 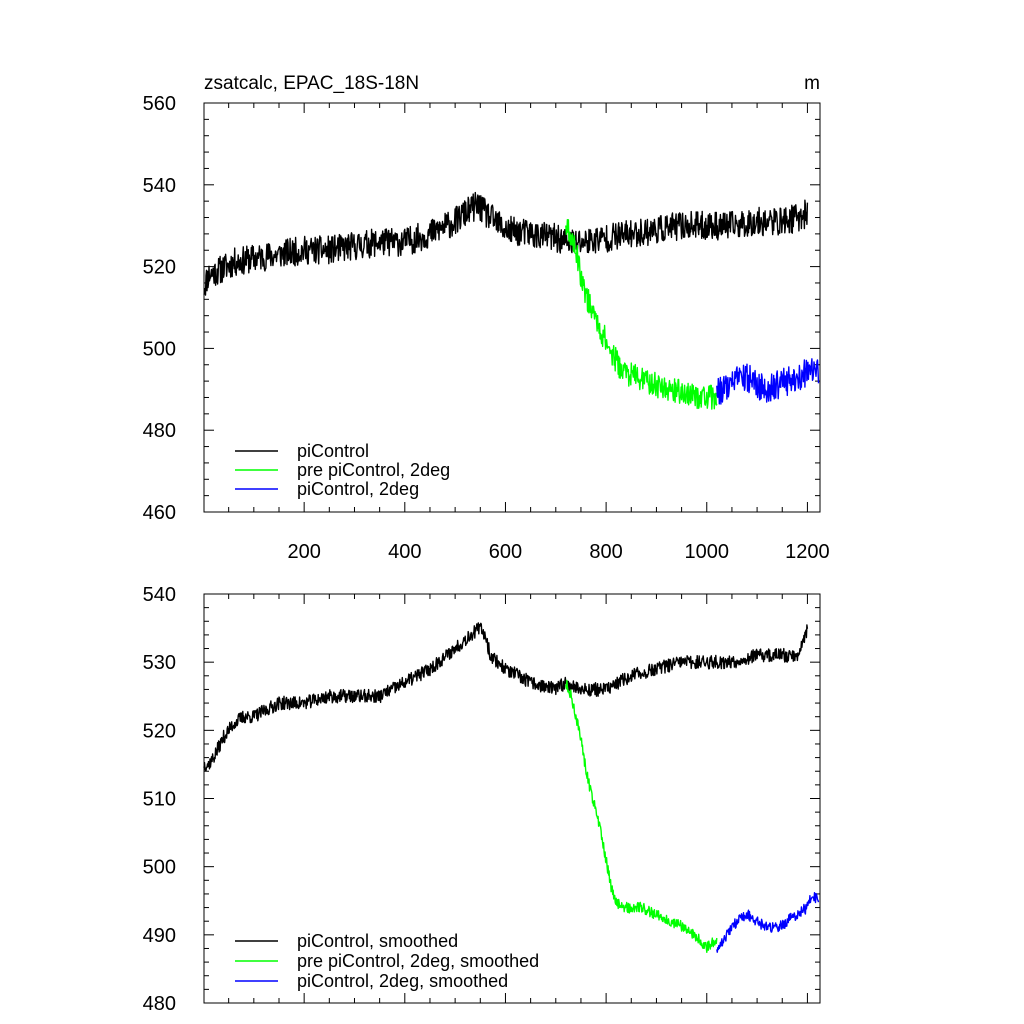 I want to click on legend-label: piControl, so click(x=333, y=451).